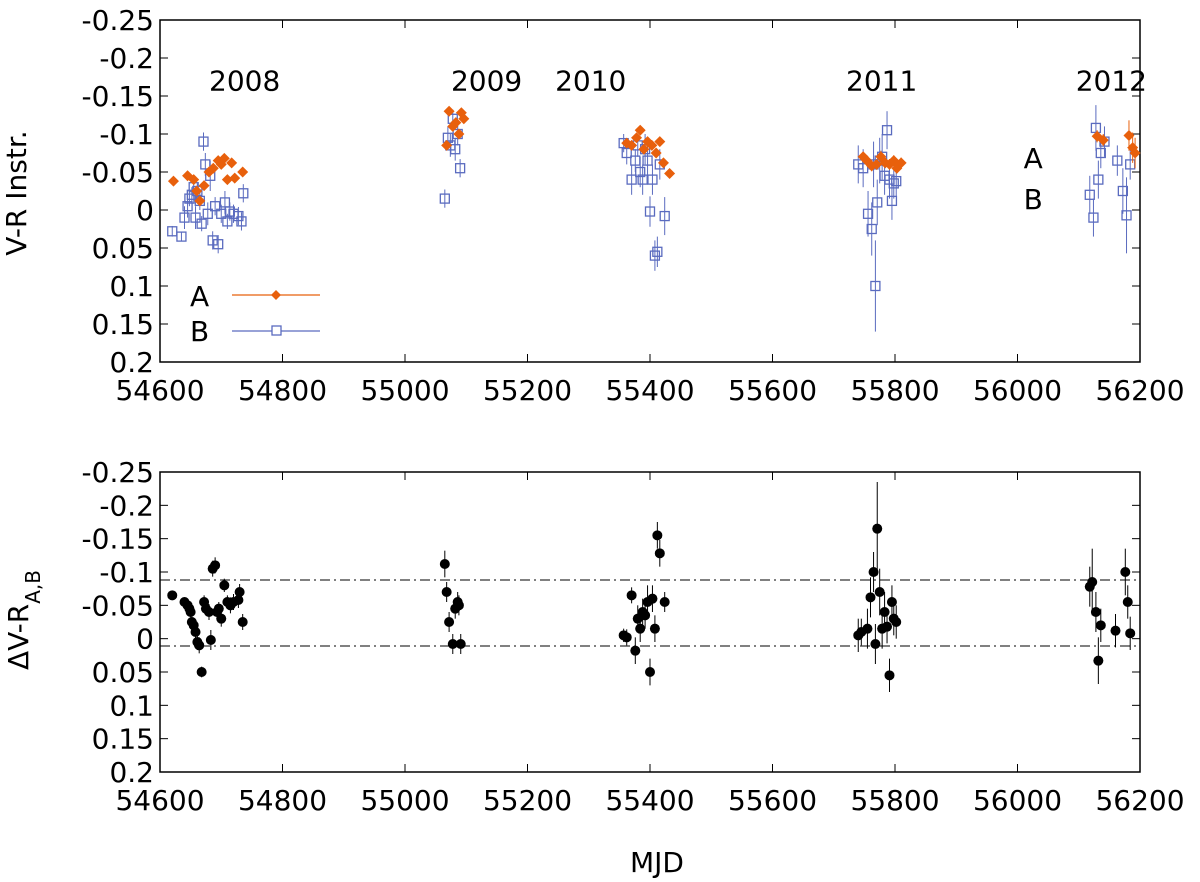 This screenshot has width=1200, height=882. Describe the element at coordinates (527, 800) in the screenshot. I see `x-tick-label: 55200` at that location.